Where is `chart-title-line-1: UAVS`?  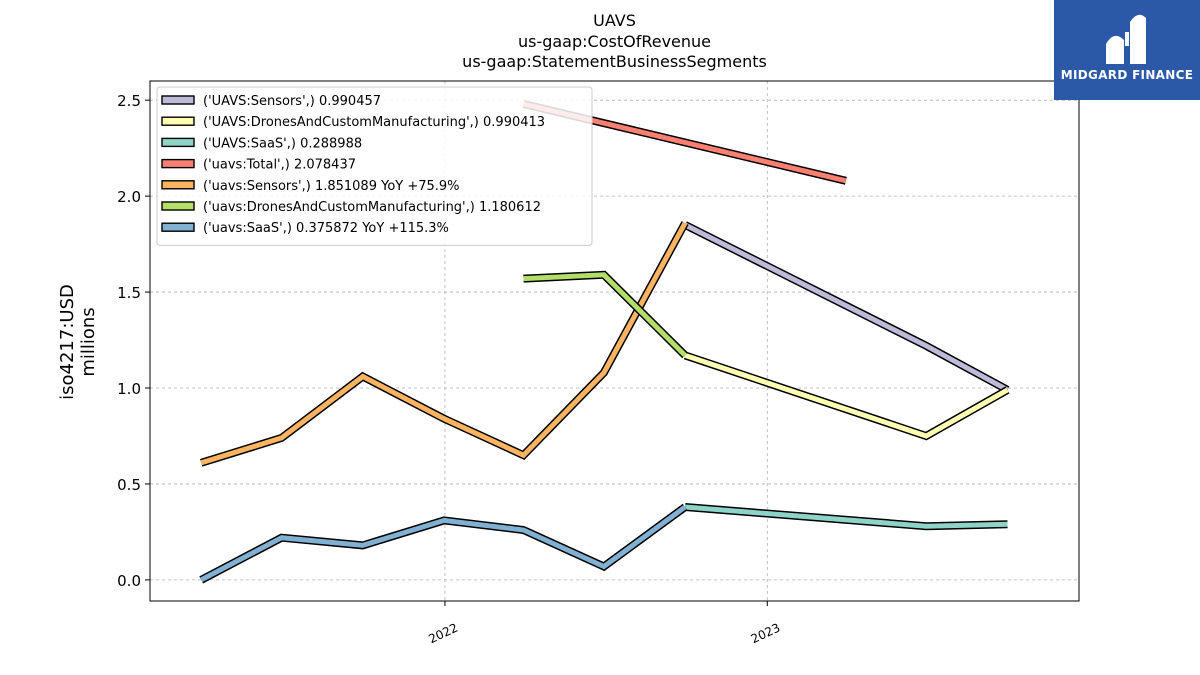 chart-title-line-1: UAVS is located at coordinates (614, 20).